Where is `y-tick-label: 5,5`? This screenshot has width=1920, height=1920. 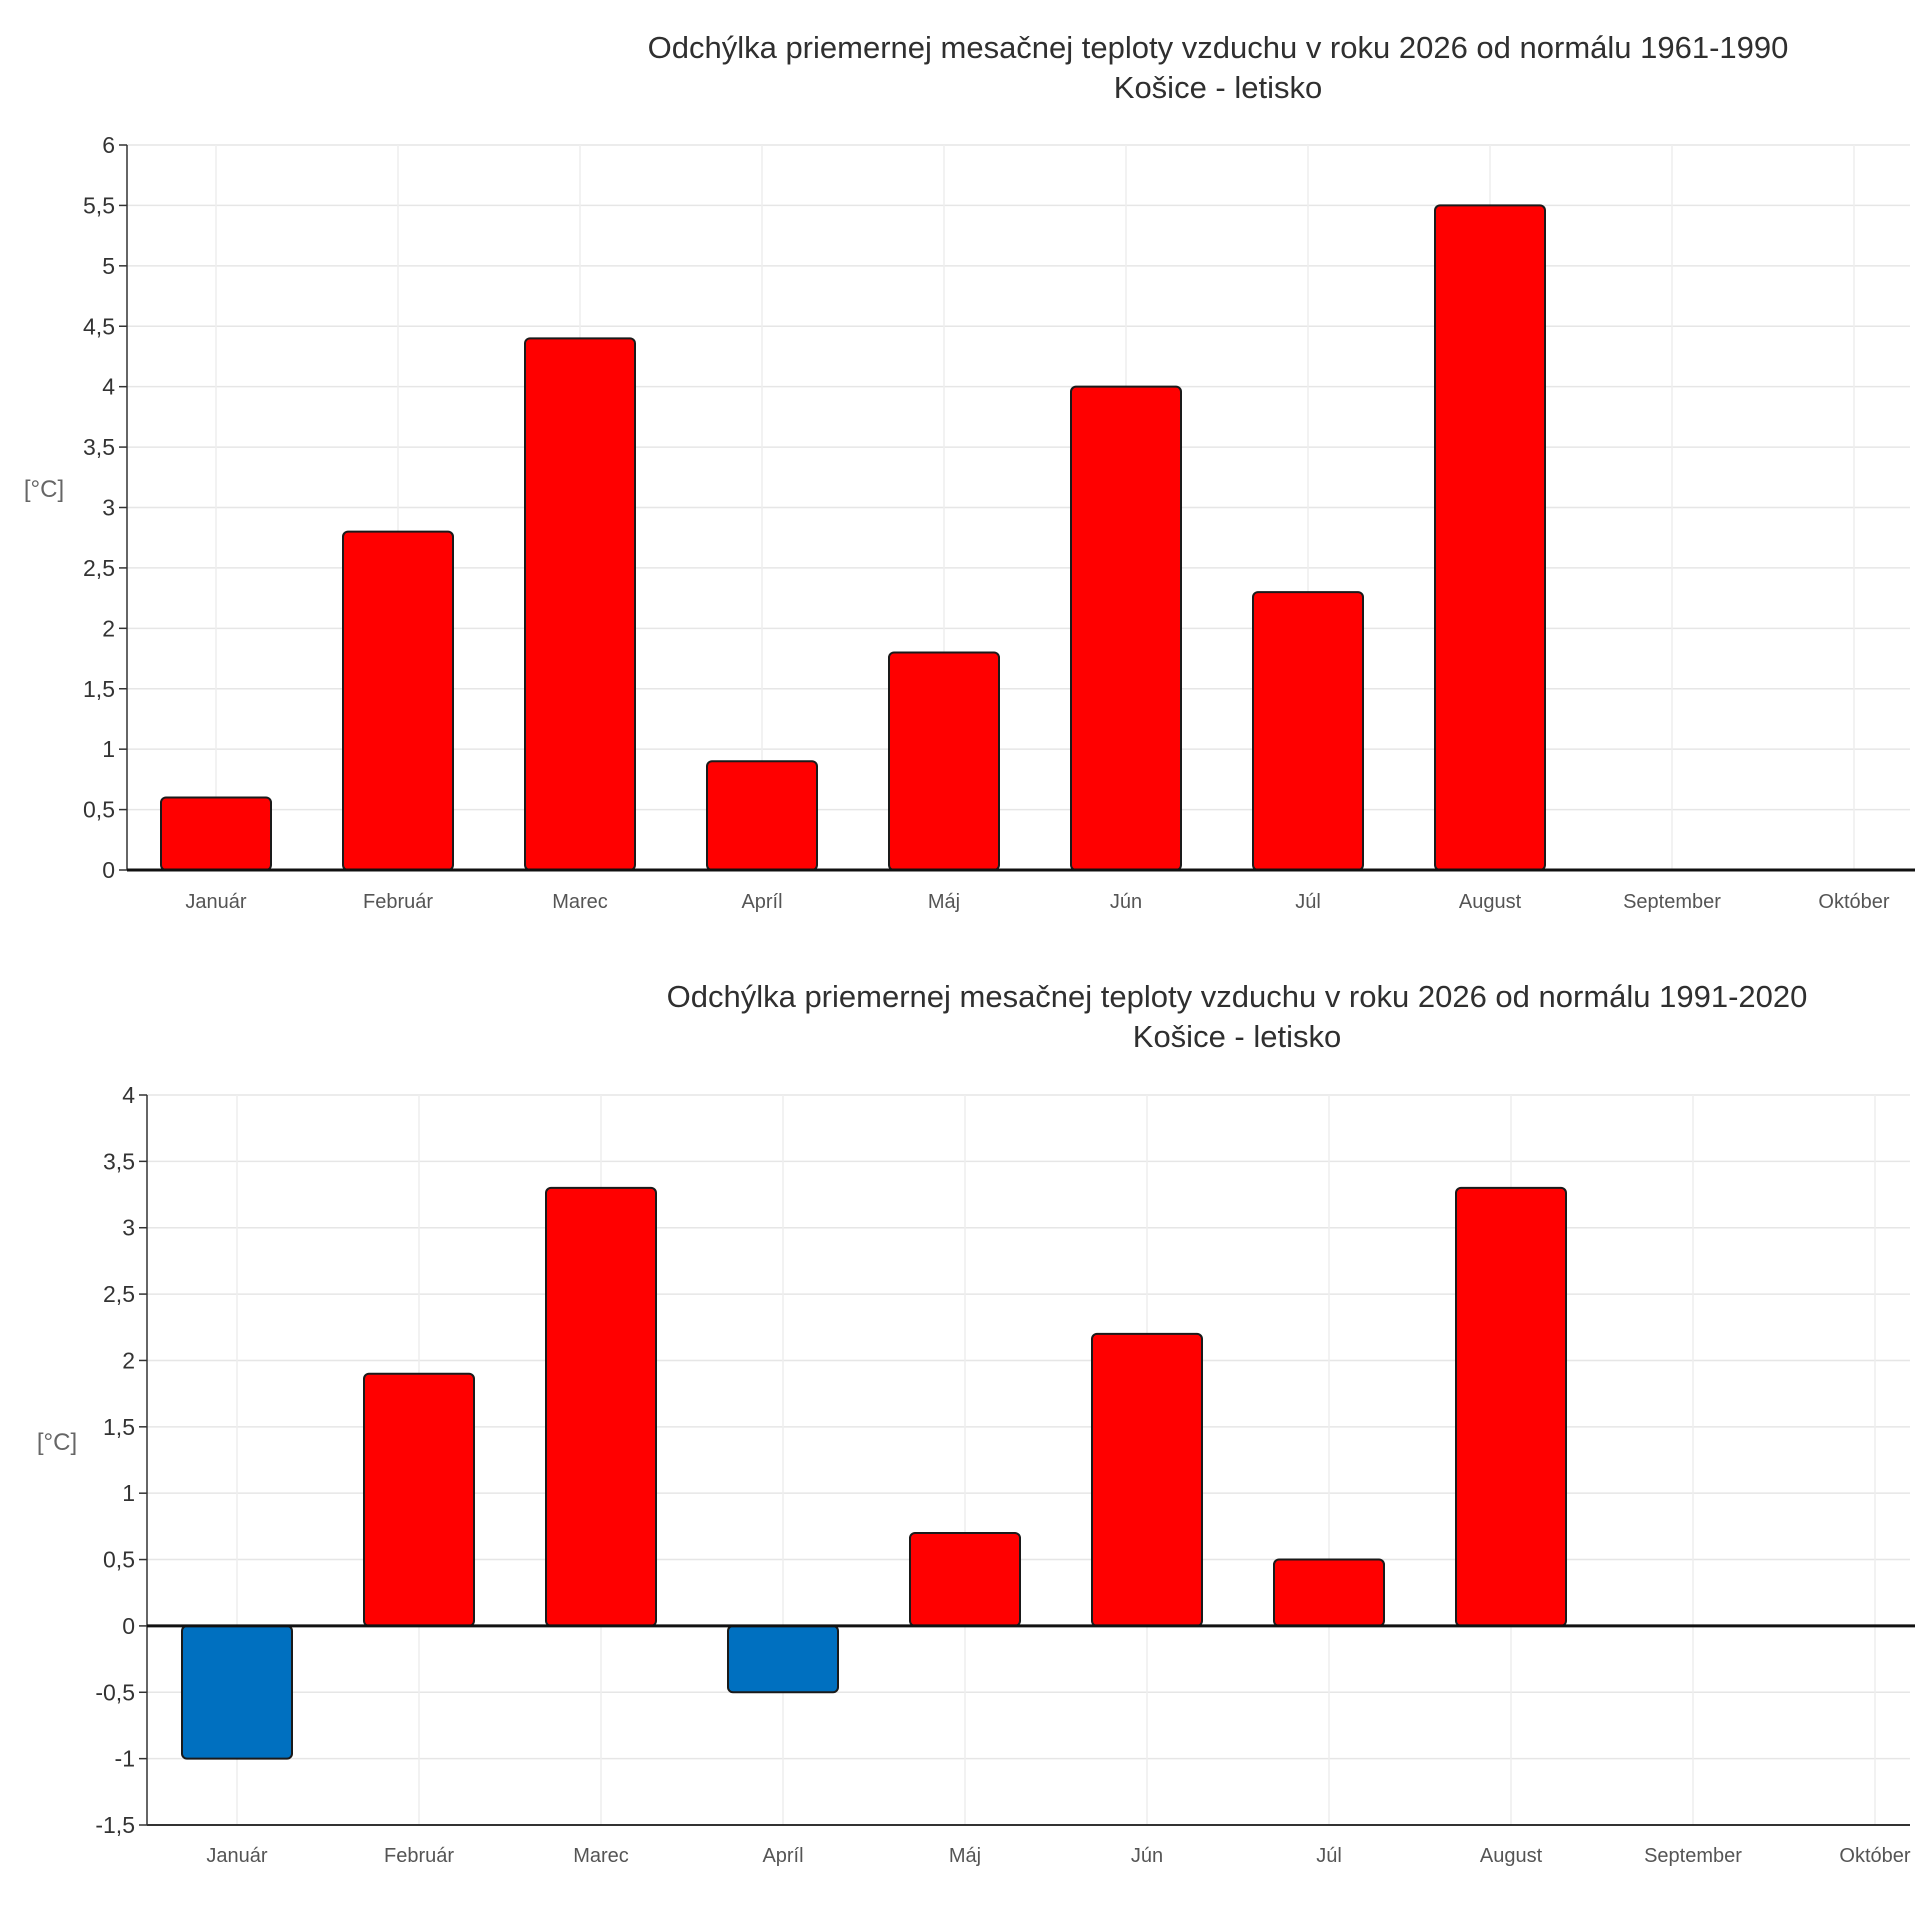
y-tick-label: 5,5 is located at coordinates (99, 205).